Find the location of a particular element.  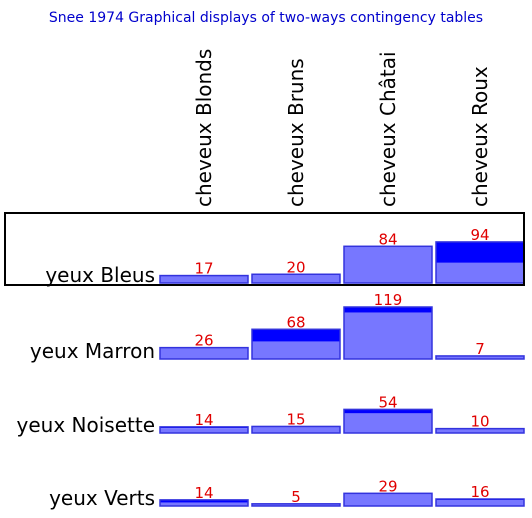

bar-outline-yeux-noisette-cheveux-blonds is located at coordinates (204, 430).